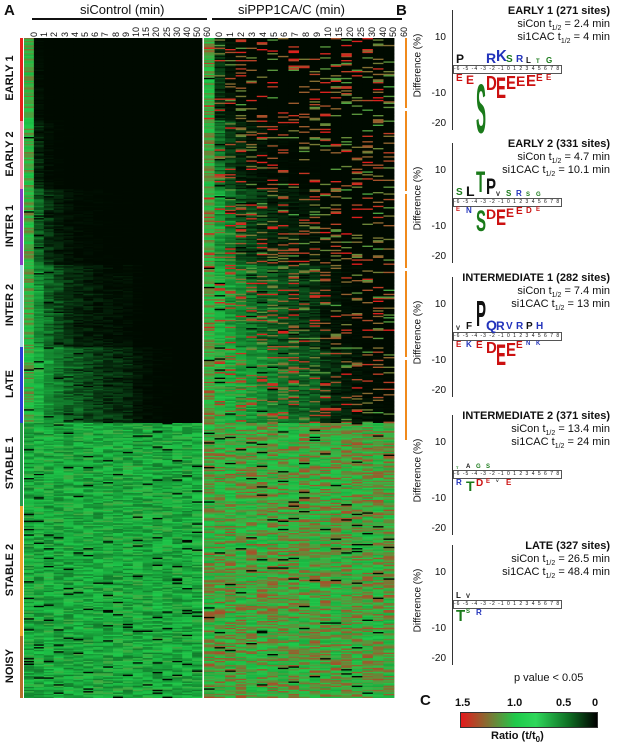 Image resolution: width=617 pixels, height=747 pixels. Describe the element at coordinates (10, 569) in the screenshot. I see `cluster-label-6: STABLE 2` at that location.